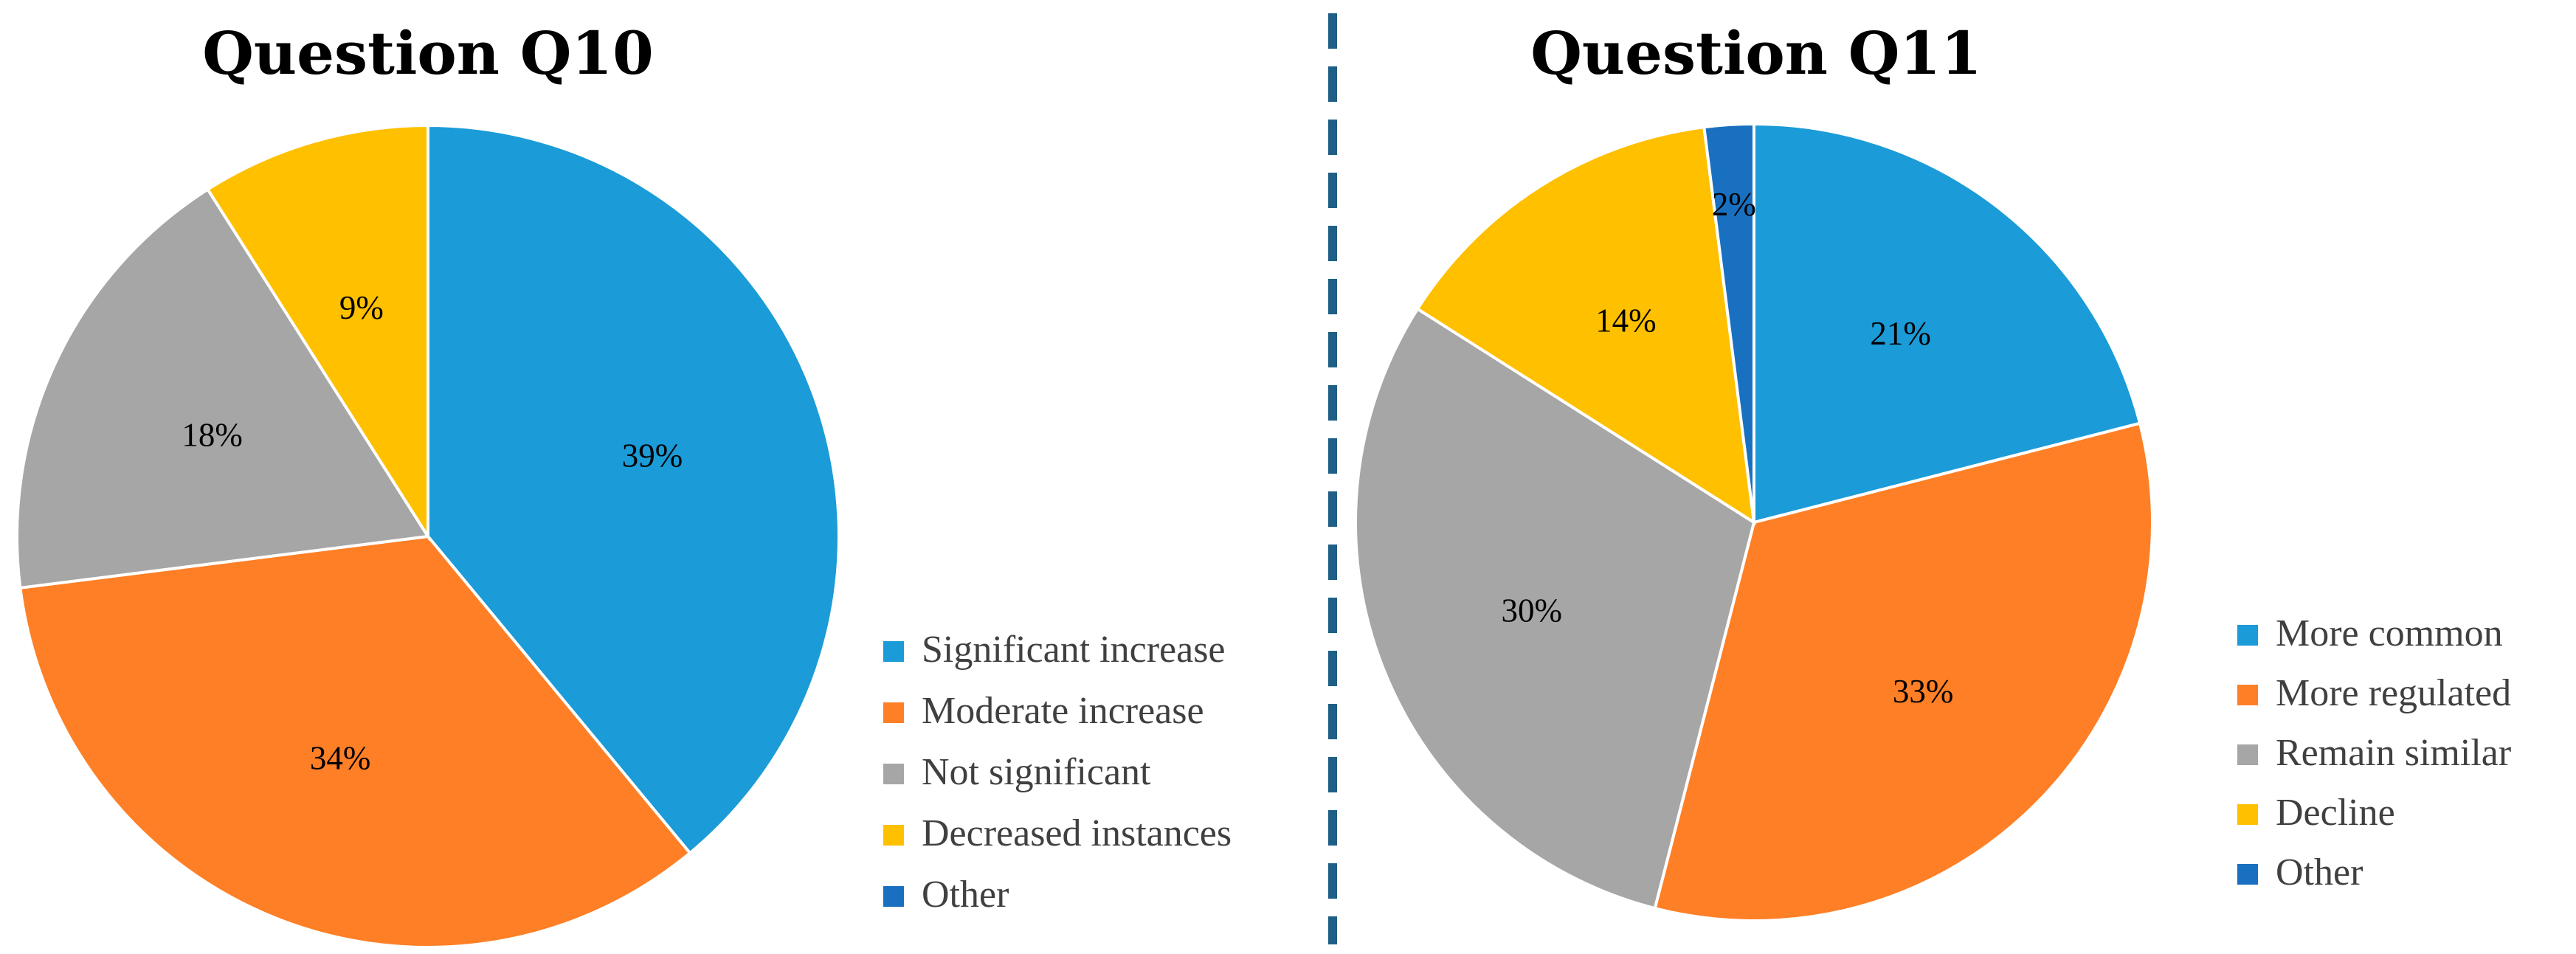 The width and height of the screenshot is (2576, 954). Describe the element at coordinates (2247, 815) in the screenshot. I see `legend-swatch-decline-q11` at that location.